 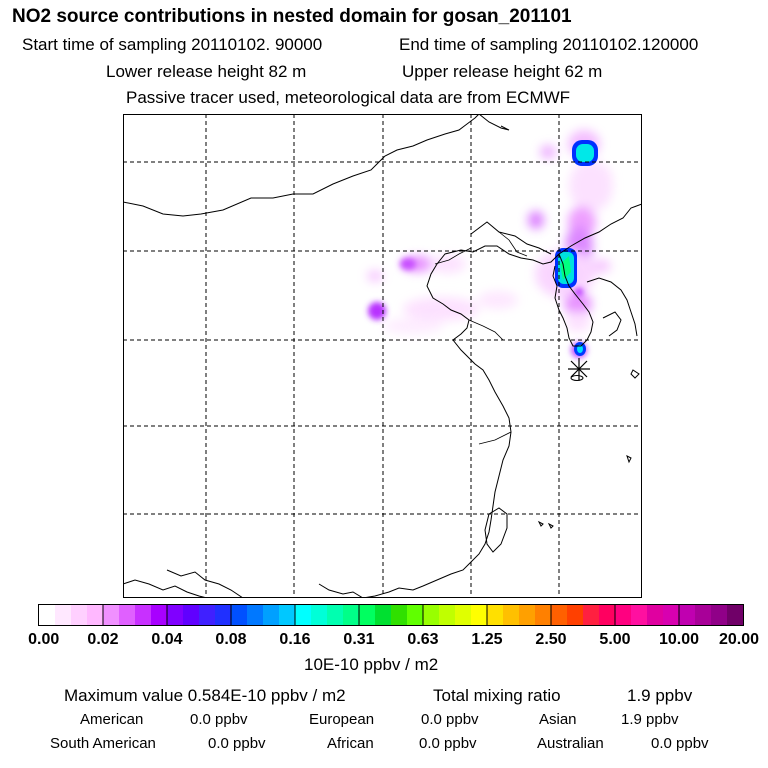 What do you see at coordinates (487, 639) in the screenshot?
I see `colorbar-tick-label: 1.25` at bounding box center [487, 639].